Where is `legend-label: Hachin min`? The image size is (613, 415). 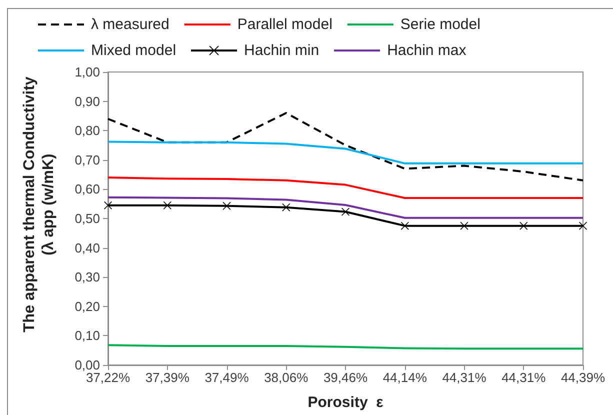 legend-label: Hachin min is located at coordinates (282, 50).